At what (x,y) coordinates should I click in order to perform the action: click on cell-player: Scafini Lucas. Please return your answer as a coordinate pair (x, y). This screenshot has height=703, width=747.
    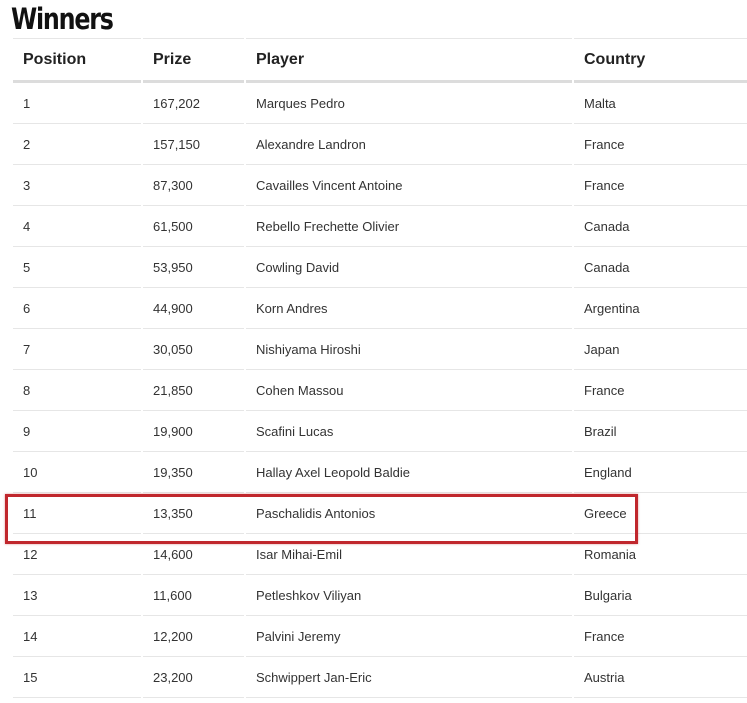
    Looking at the image, I should click on (409, 431).